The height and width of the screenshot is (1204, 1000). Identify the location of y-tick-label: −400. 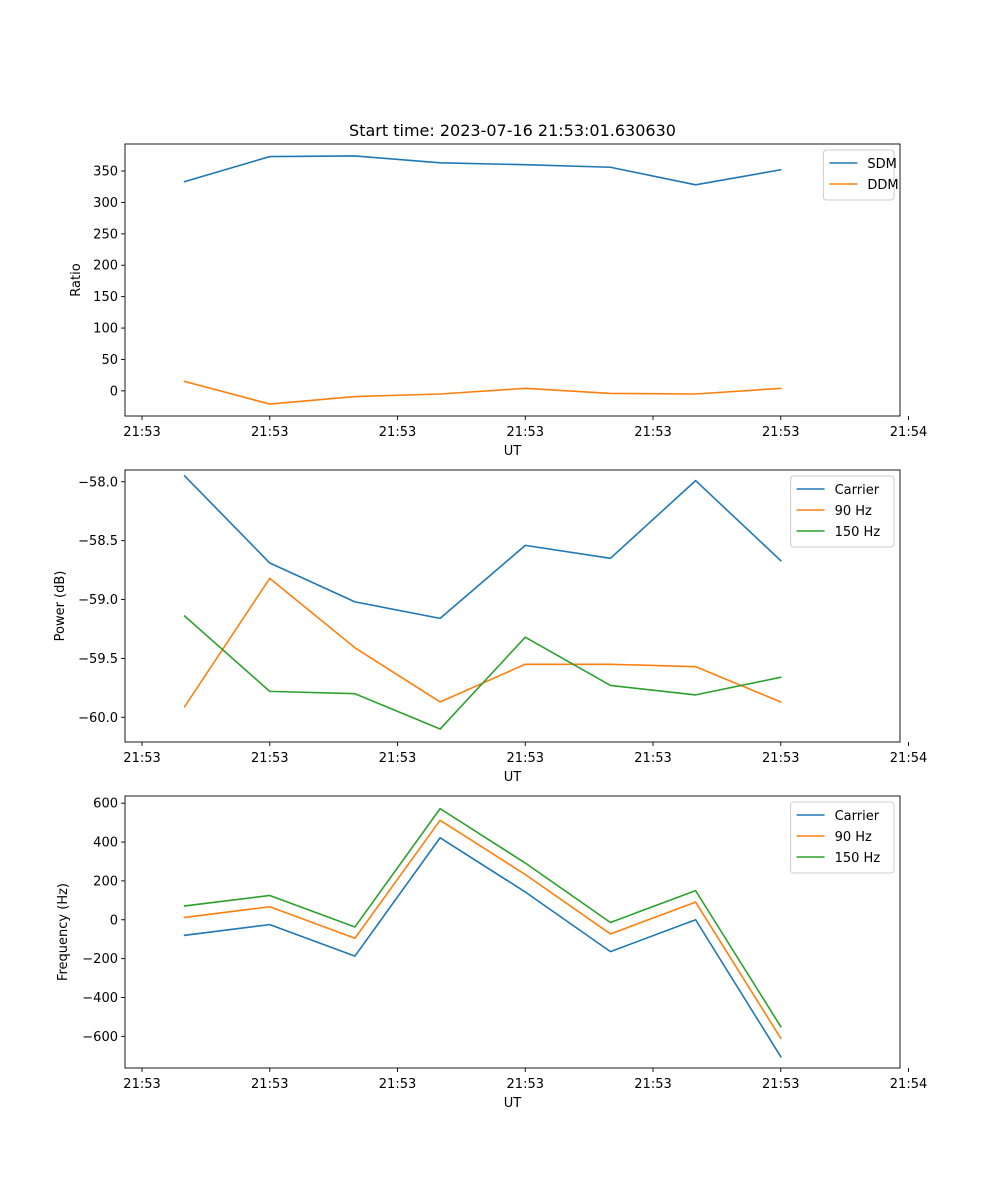
(100, 998).